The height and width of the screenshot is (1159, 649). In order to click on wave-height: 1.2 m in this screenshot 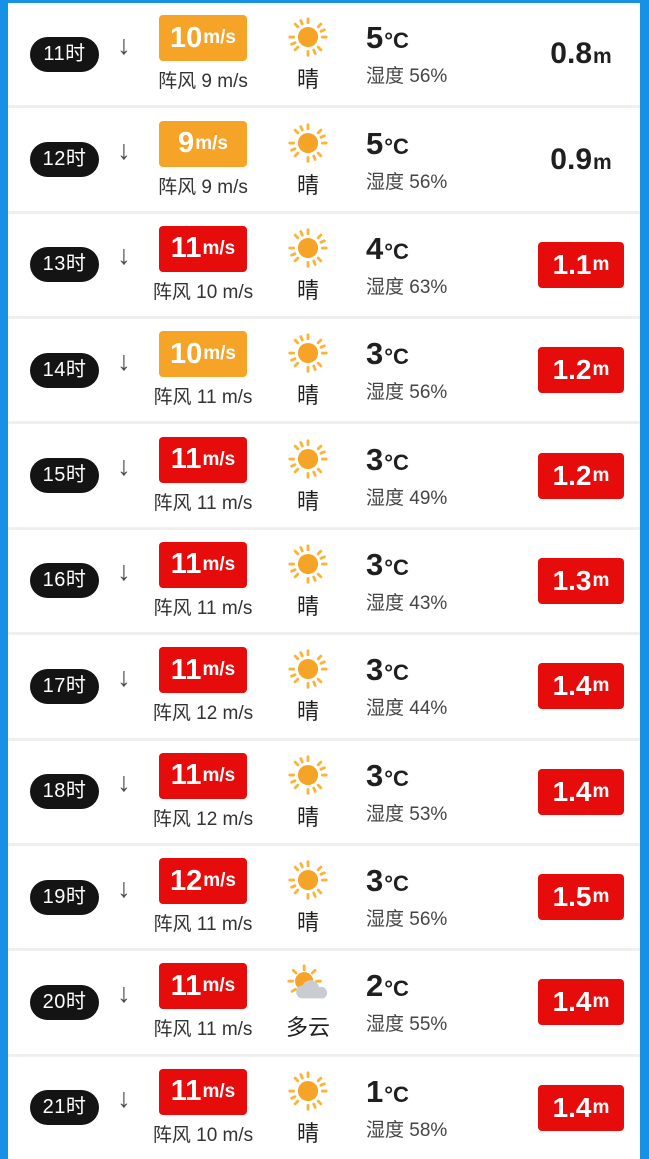, I will do `click(581, 475)`.